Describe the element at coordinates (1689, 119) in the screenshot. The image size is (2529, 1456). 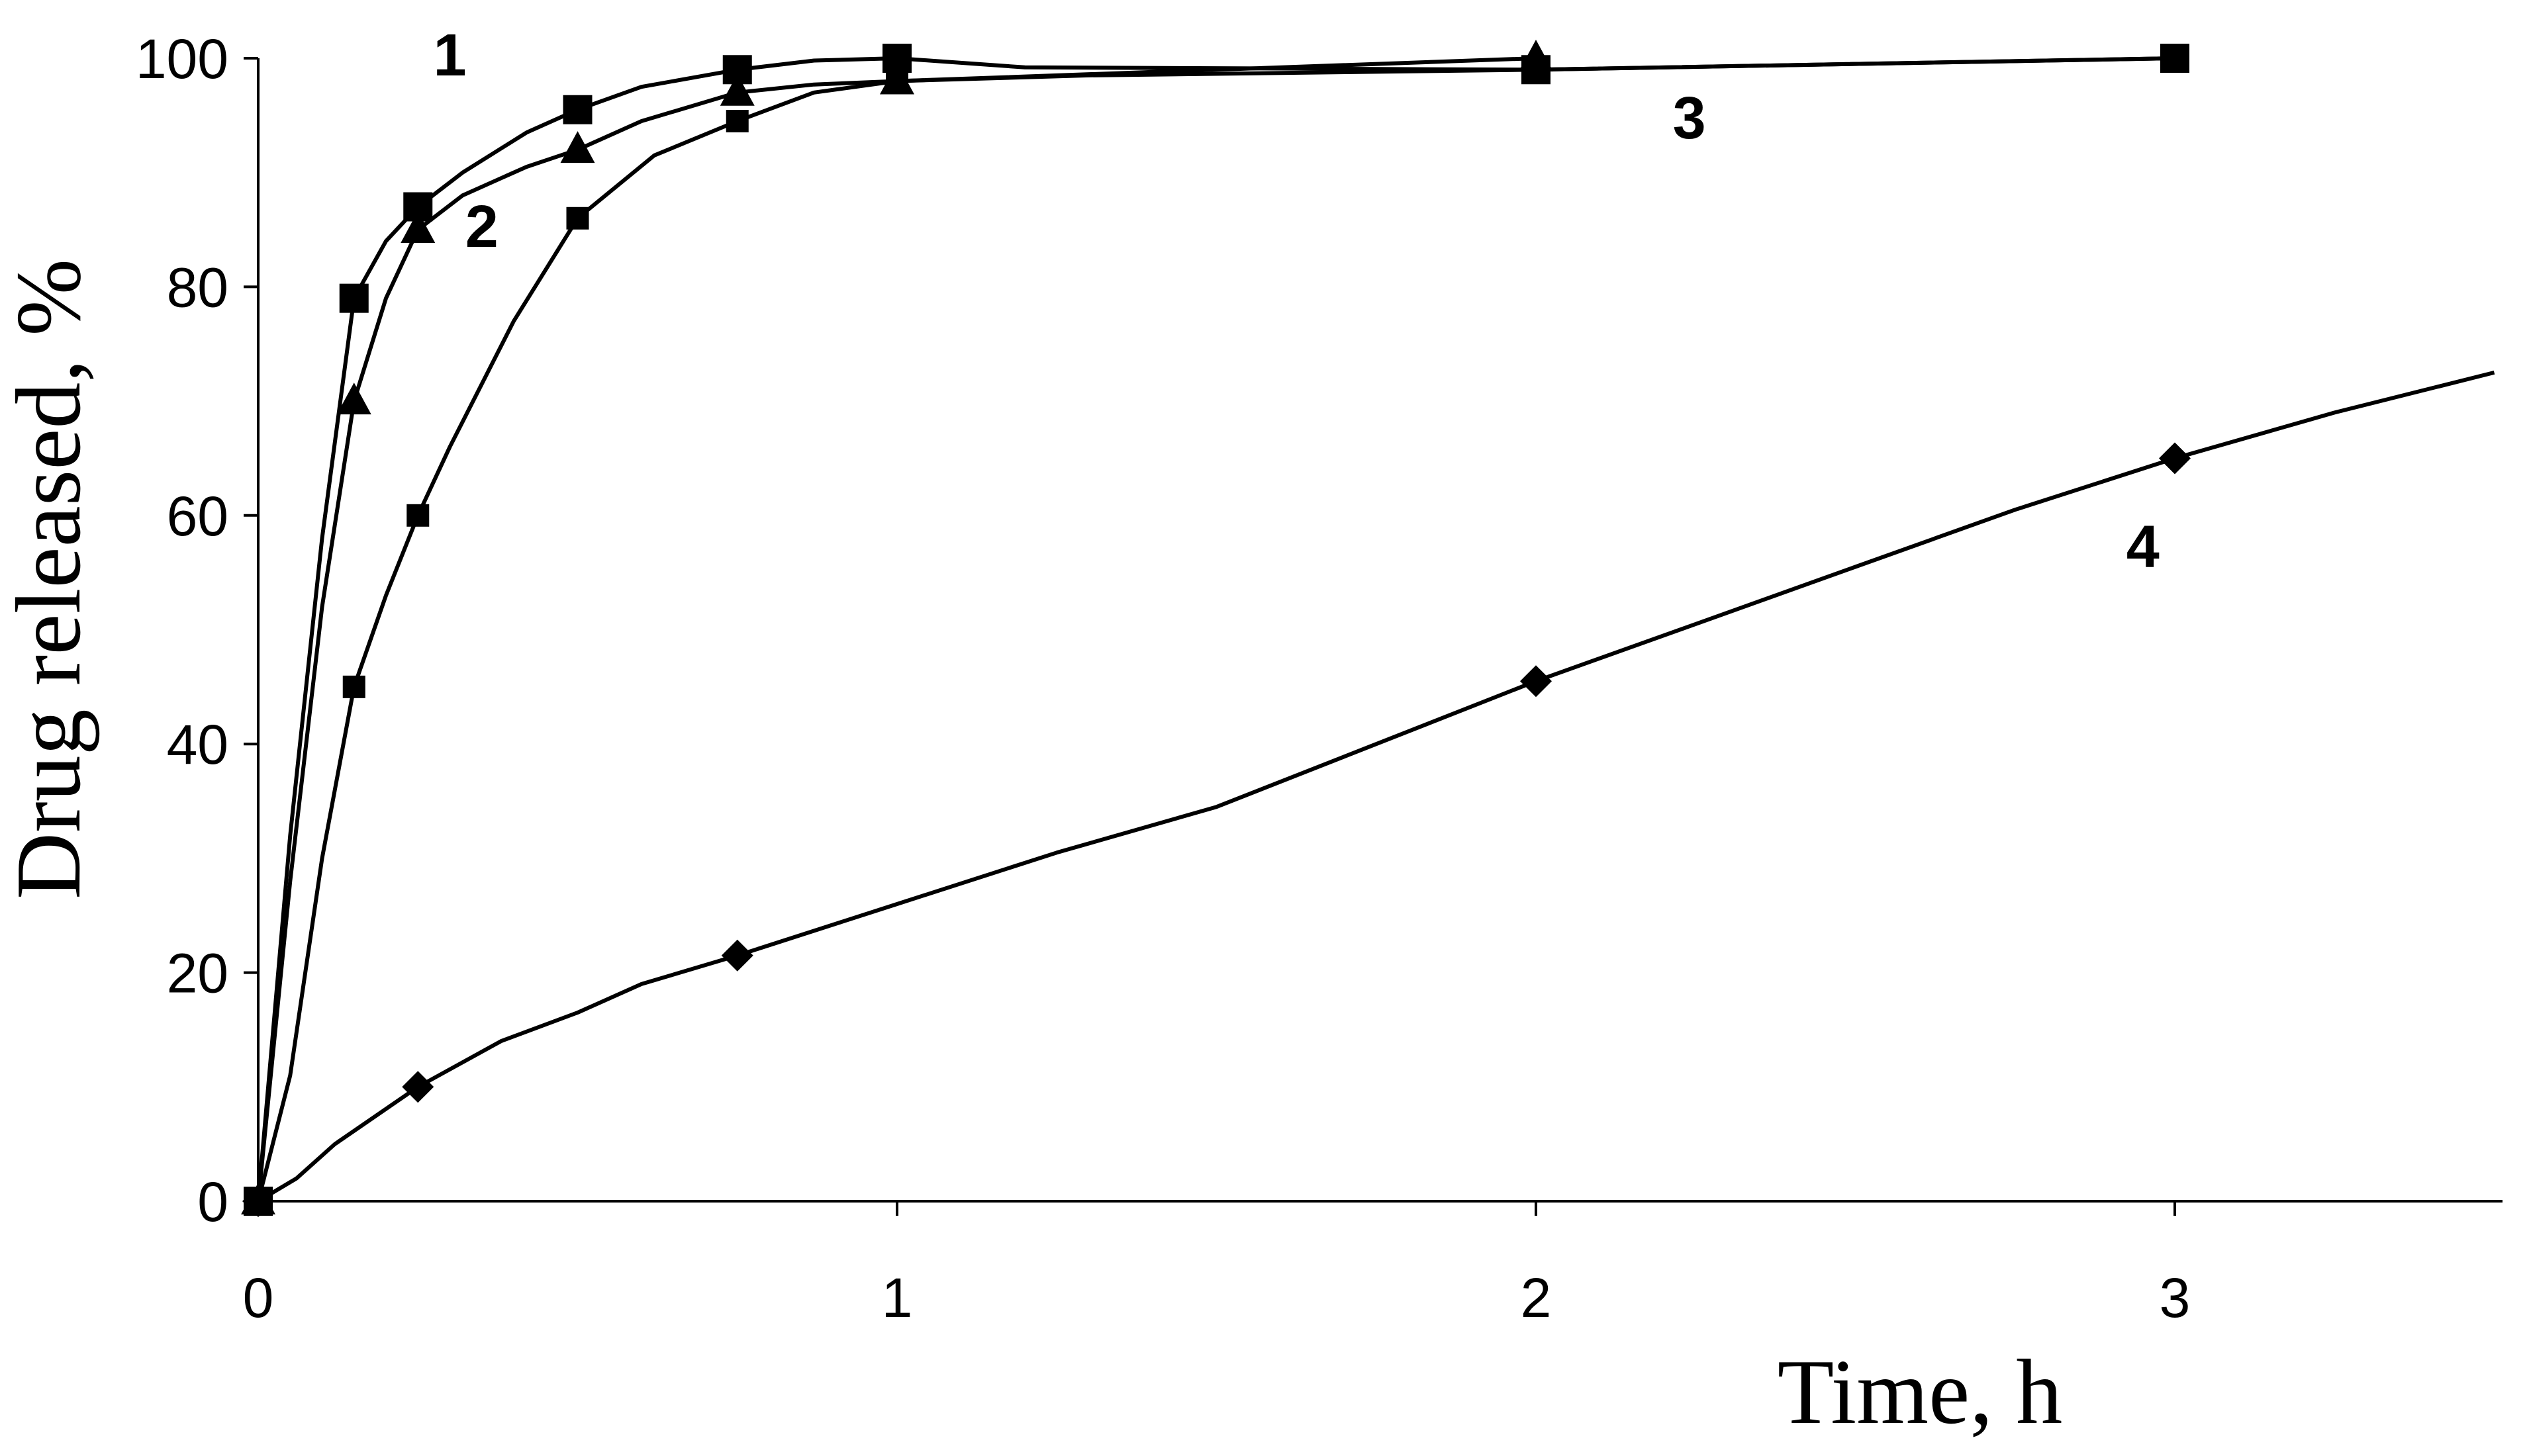
I see `series-label-3: 3` at that location.